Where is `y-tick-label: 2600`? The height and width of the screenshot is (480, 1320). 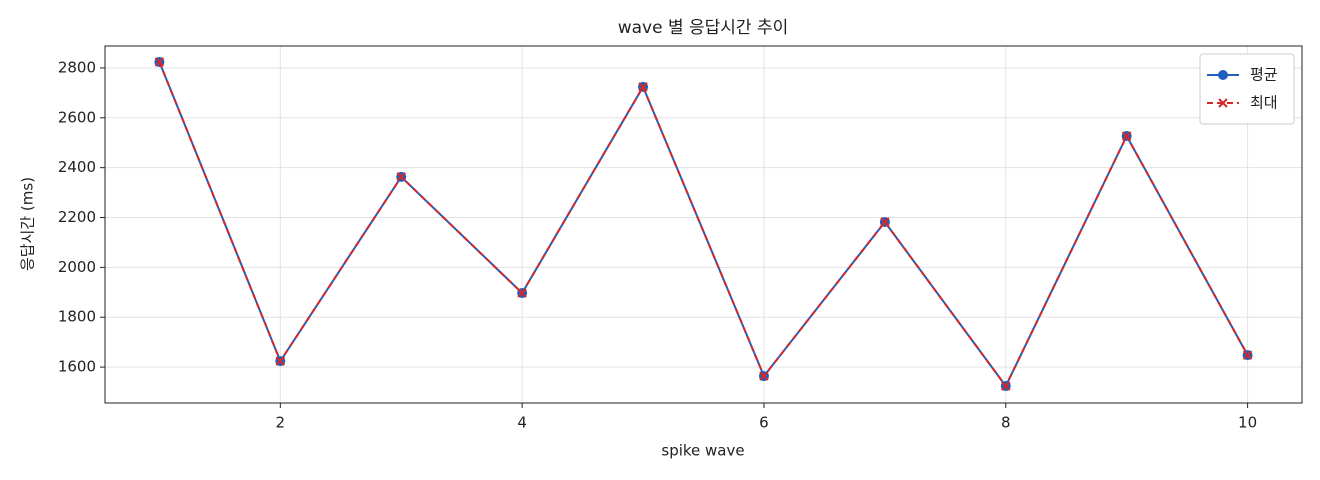 y-tick-label: 2600 is located at coordinates (77, 117).